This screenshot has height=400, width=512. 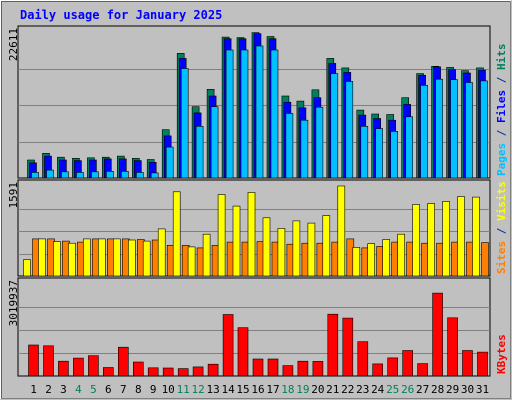 I want to click on x-tick-label-day-21: 21, so click(x=332, y=389).